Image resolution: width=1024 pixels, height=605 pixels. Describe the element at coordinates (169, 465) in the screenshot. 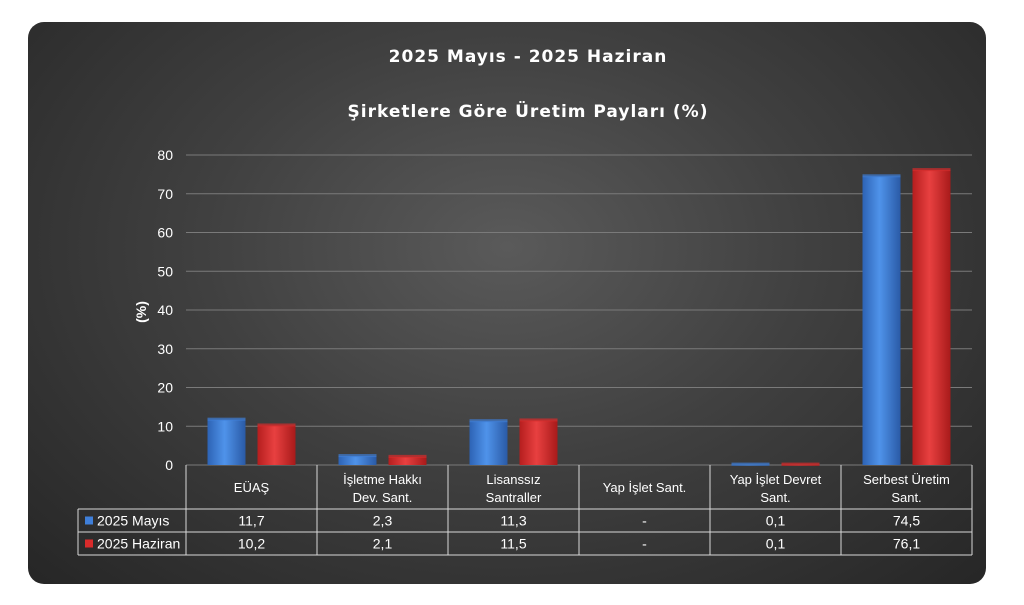

I see `y-tick-label: 0` at that location.